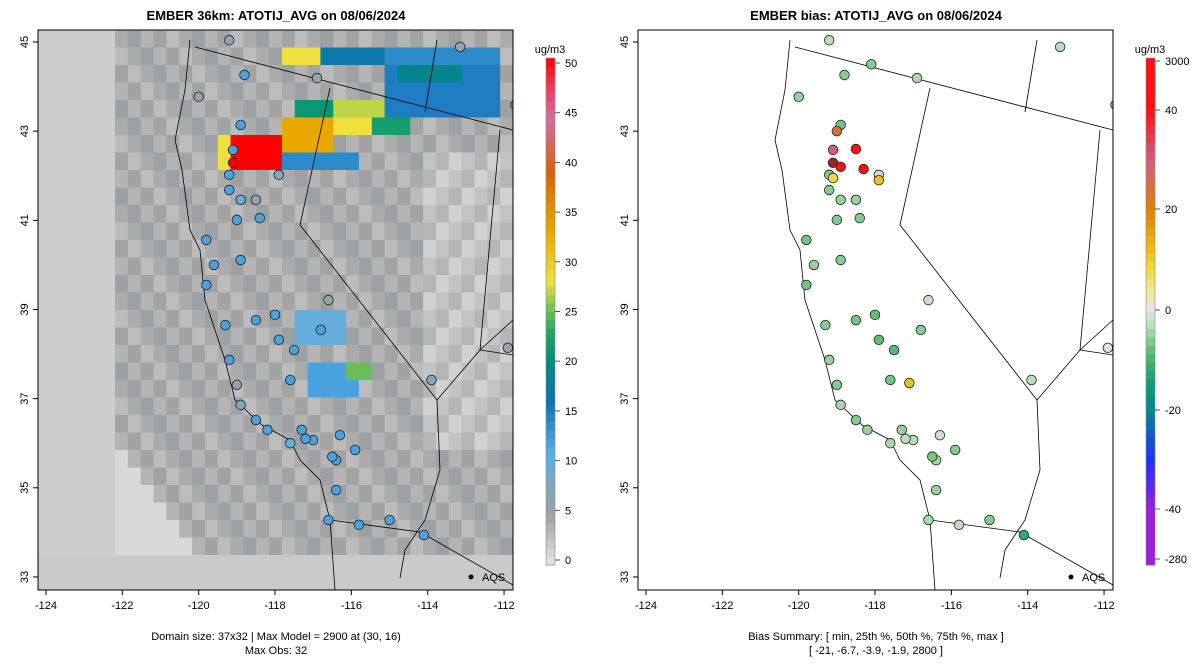  I want to click on boundary-line, so click(431, 76).